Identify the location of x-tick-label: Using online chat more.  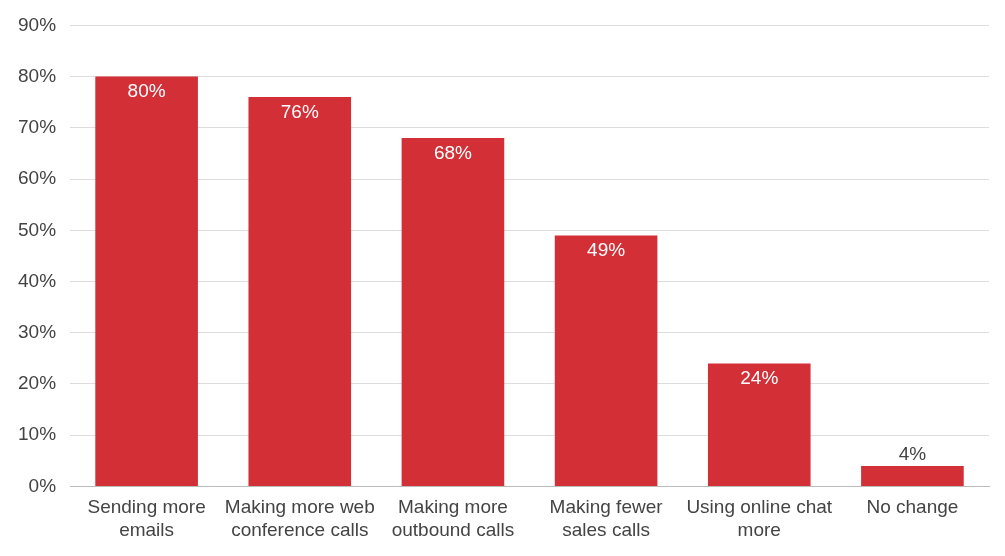
(759, 518).